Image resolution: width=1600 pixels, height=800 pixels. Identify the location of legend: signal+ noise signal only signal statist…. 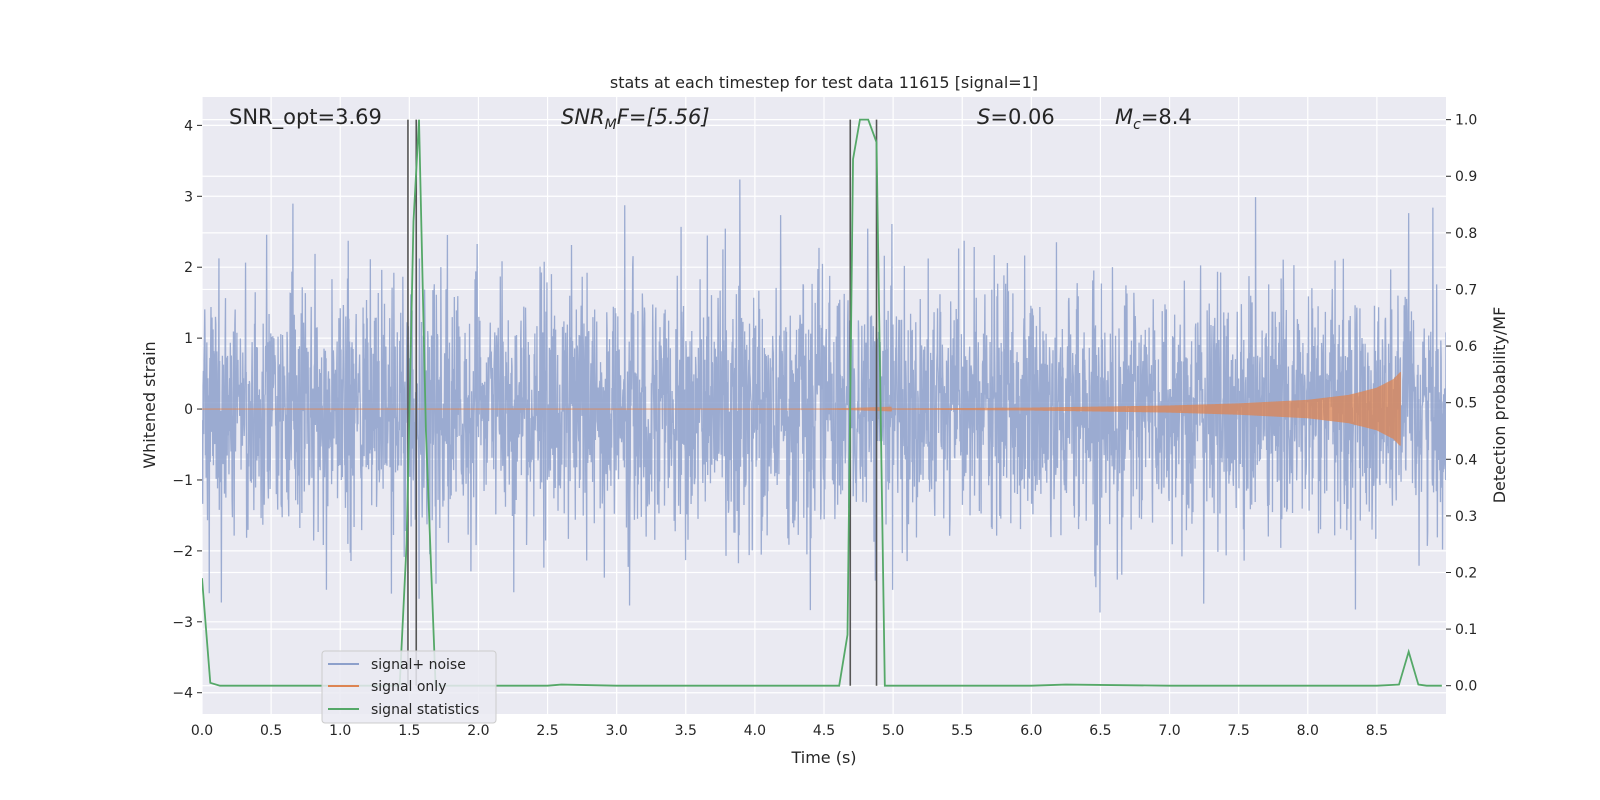
(409, 687).